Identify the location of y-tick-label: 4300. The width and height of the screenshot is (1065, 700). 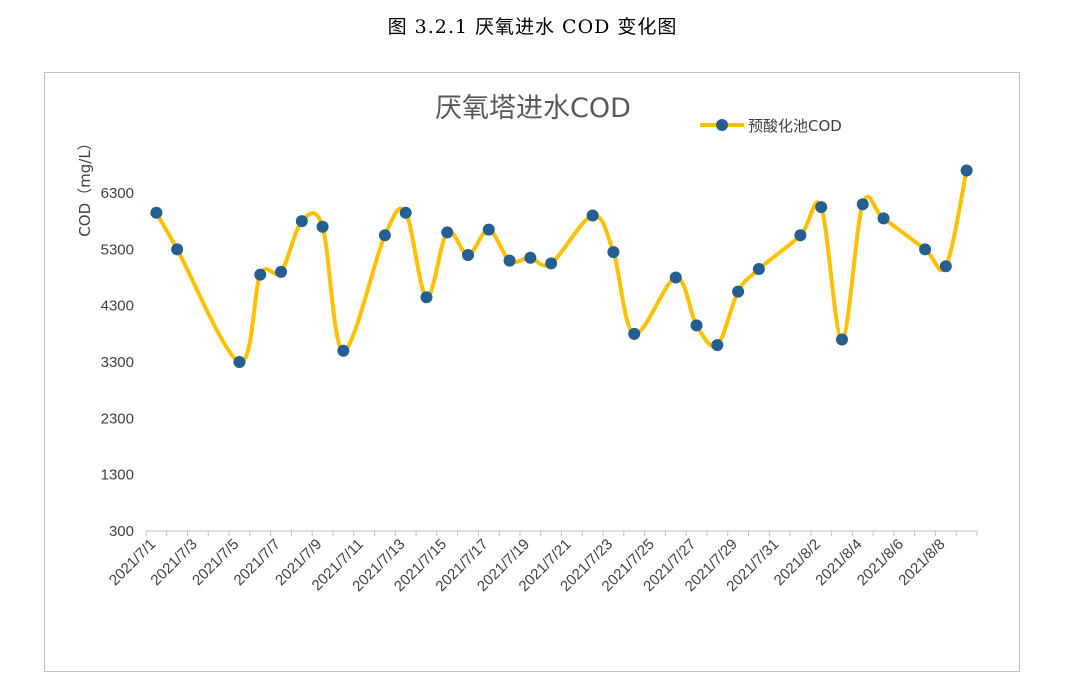
(117, 306).